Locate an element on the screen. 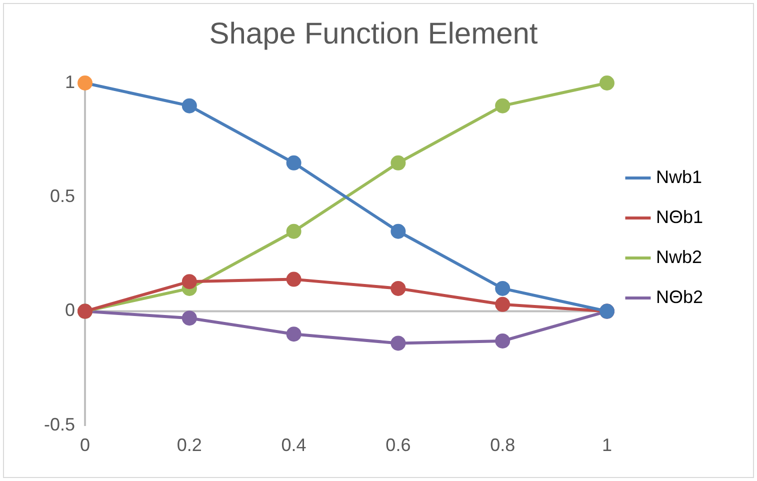  x-tick-label: 1 is located at coordinates (607, 445).